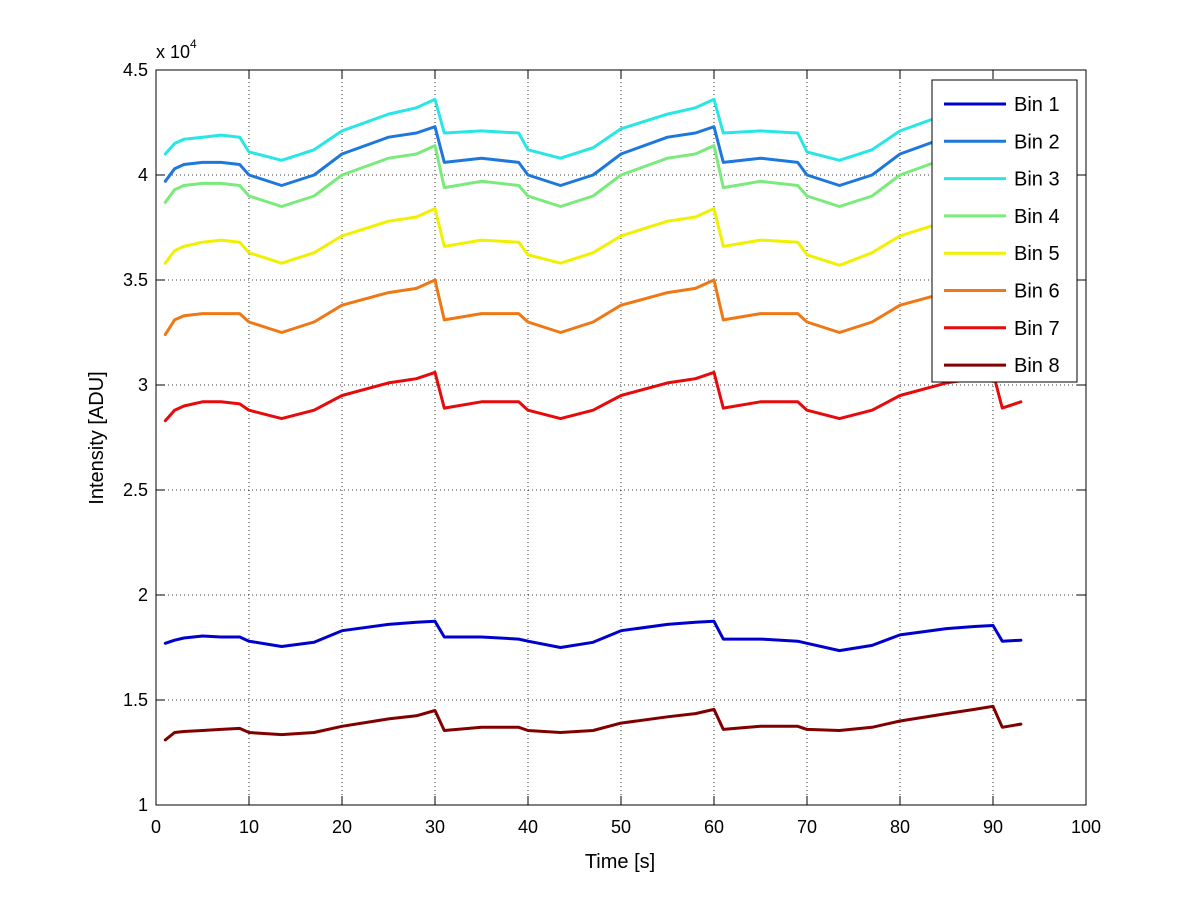 The image size is (1200, 901). I want to click on legend-label-bin-6: Bin 6, so click(1037, 292).